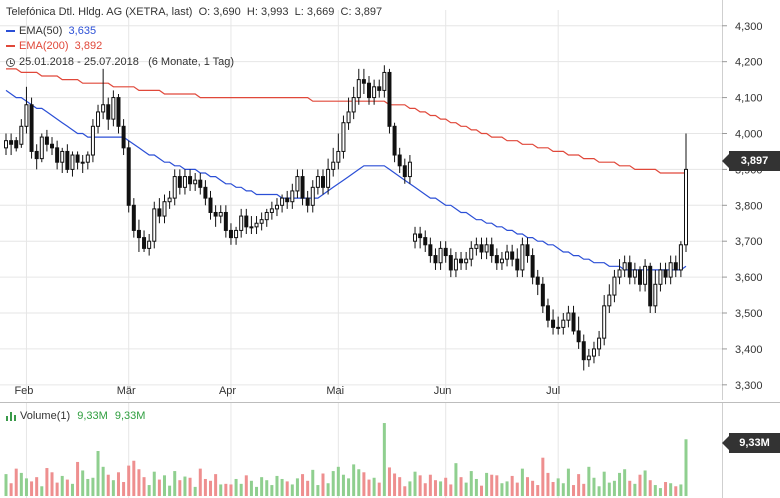 The width and height of the screenshot is (780, 498). I want to click on period-range: 25.01.2018 - 25.07.2018, so click(79, 62).